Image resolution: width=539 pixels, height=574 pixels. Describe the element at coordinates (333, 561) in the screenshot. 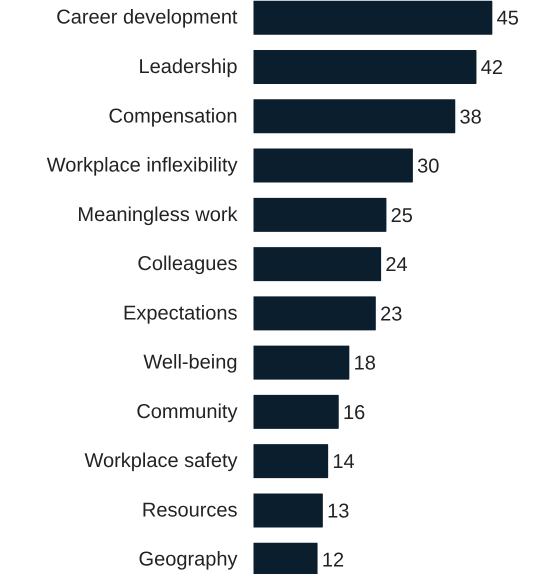

I see `data-label: 12` at that location.